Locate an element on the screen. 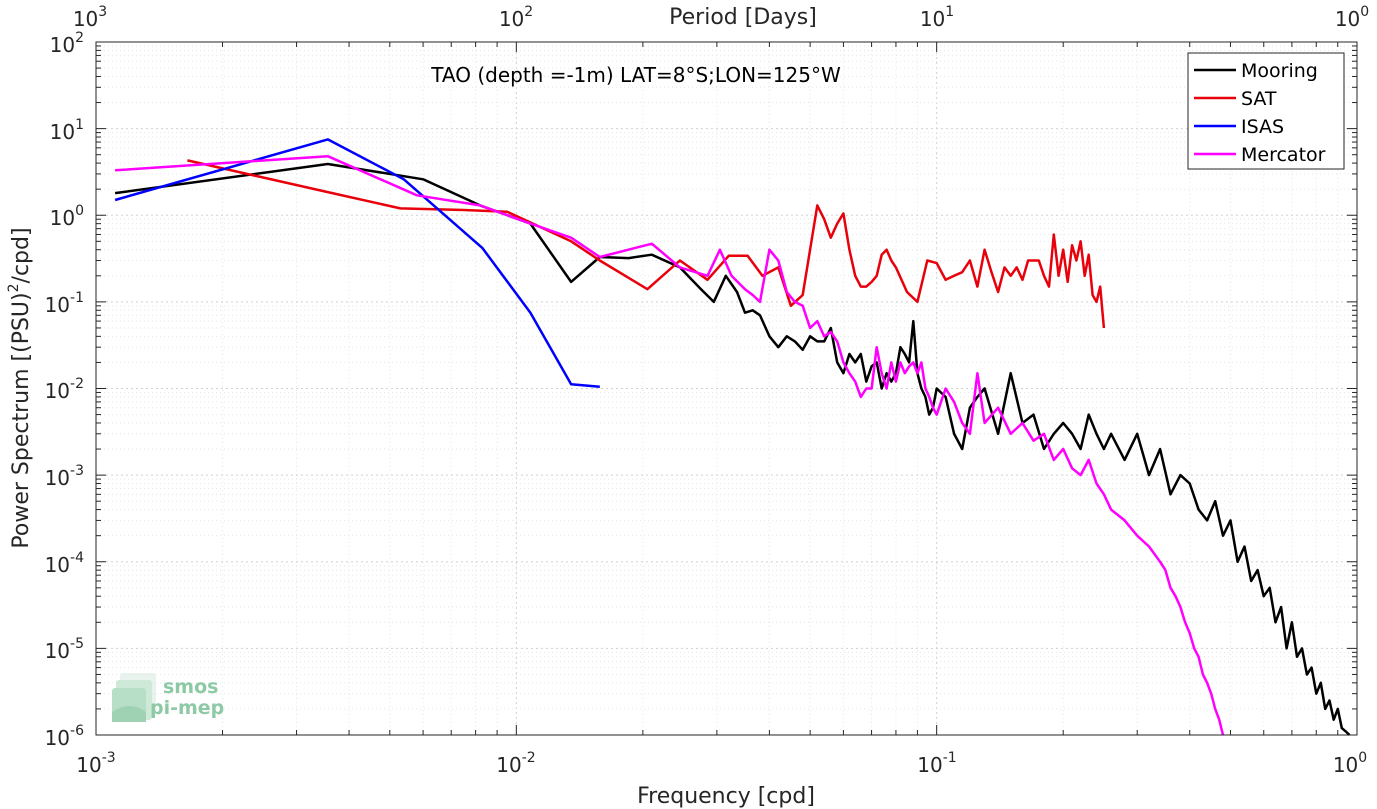  smos-logo-icon is located at coordinates (134, 697).